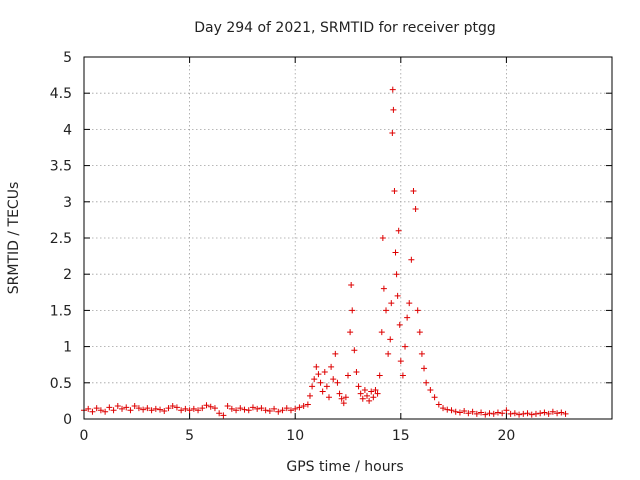  Describe the element at coordinates (506, 436) in the screenshot. I see `x-tick-label: 20` at that location.